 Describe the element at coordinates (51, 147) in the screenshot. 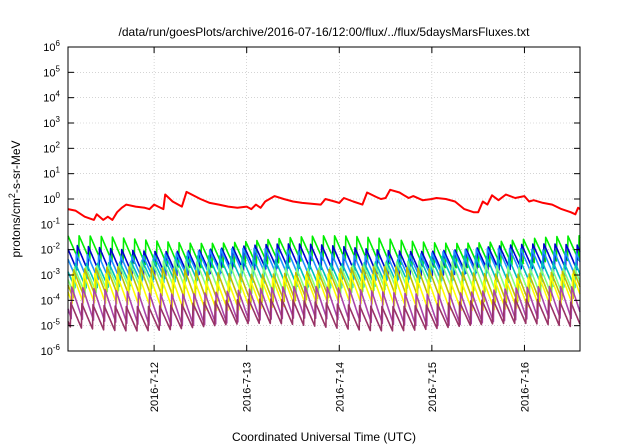

I see `y-tick-label: 10²` at that location.